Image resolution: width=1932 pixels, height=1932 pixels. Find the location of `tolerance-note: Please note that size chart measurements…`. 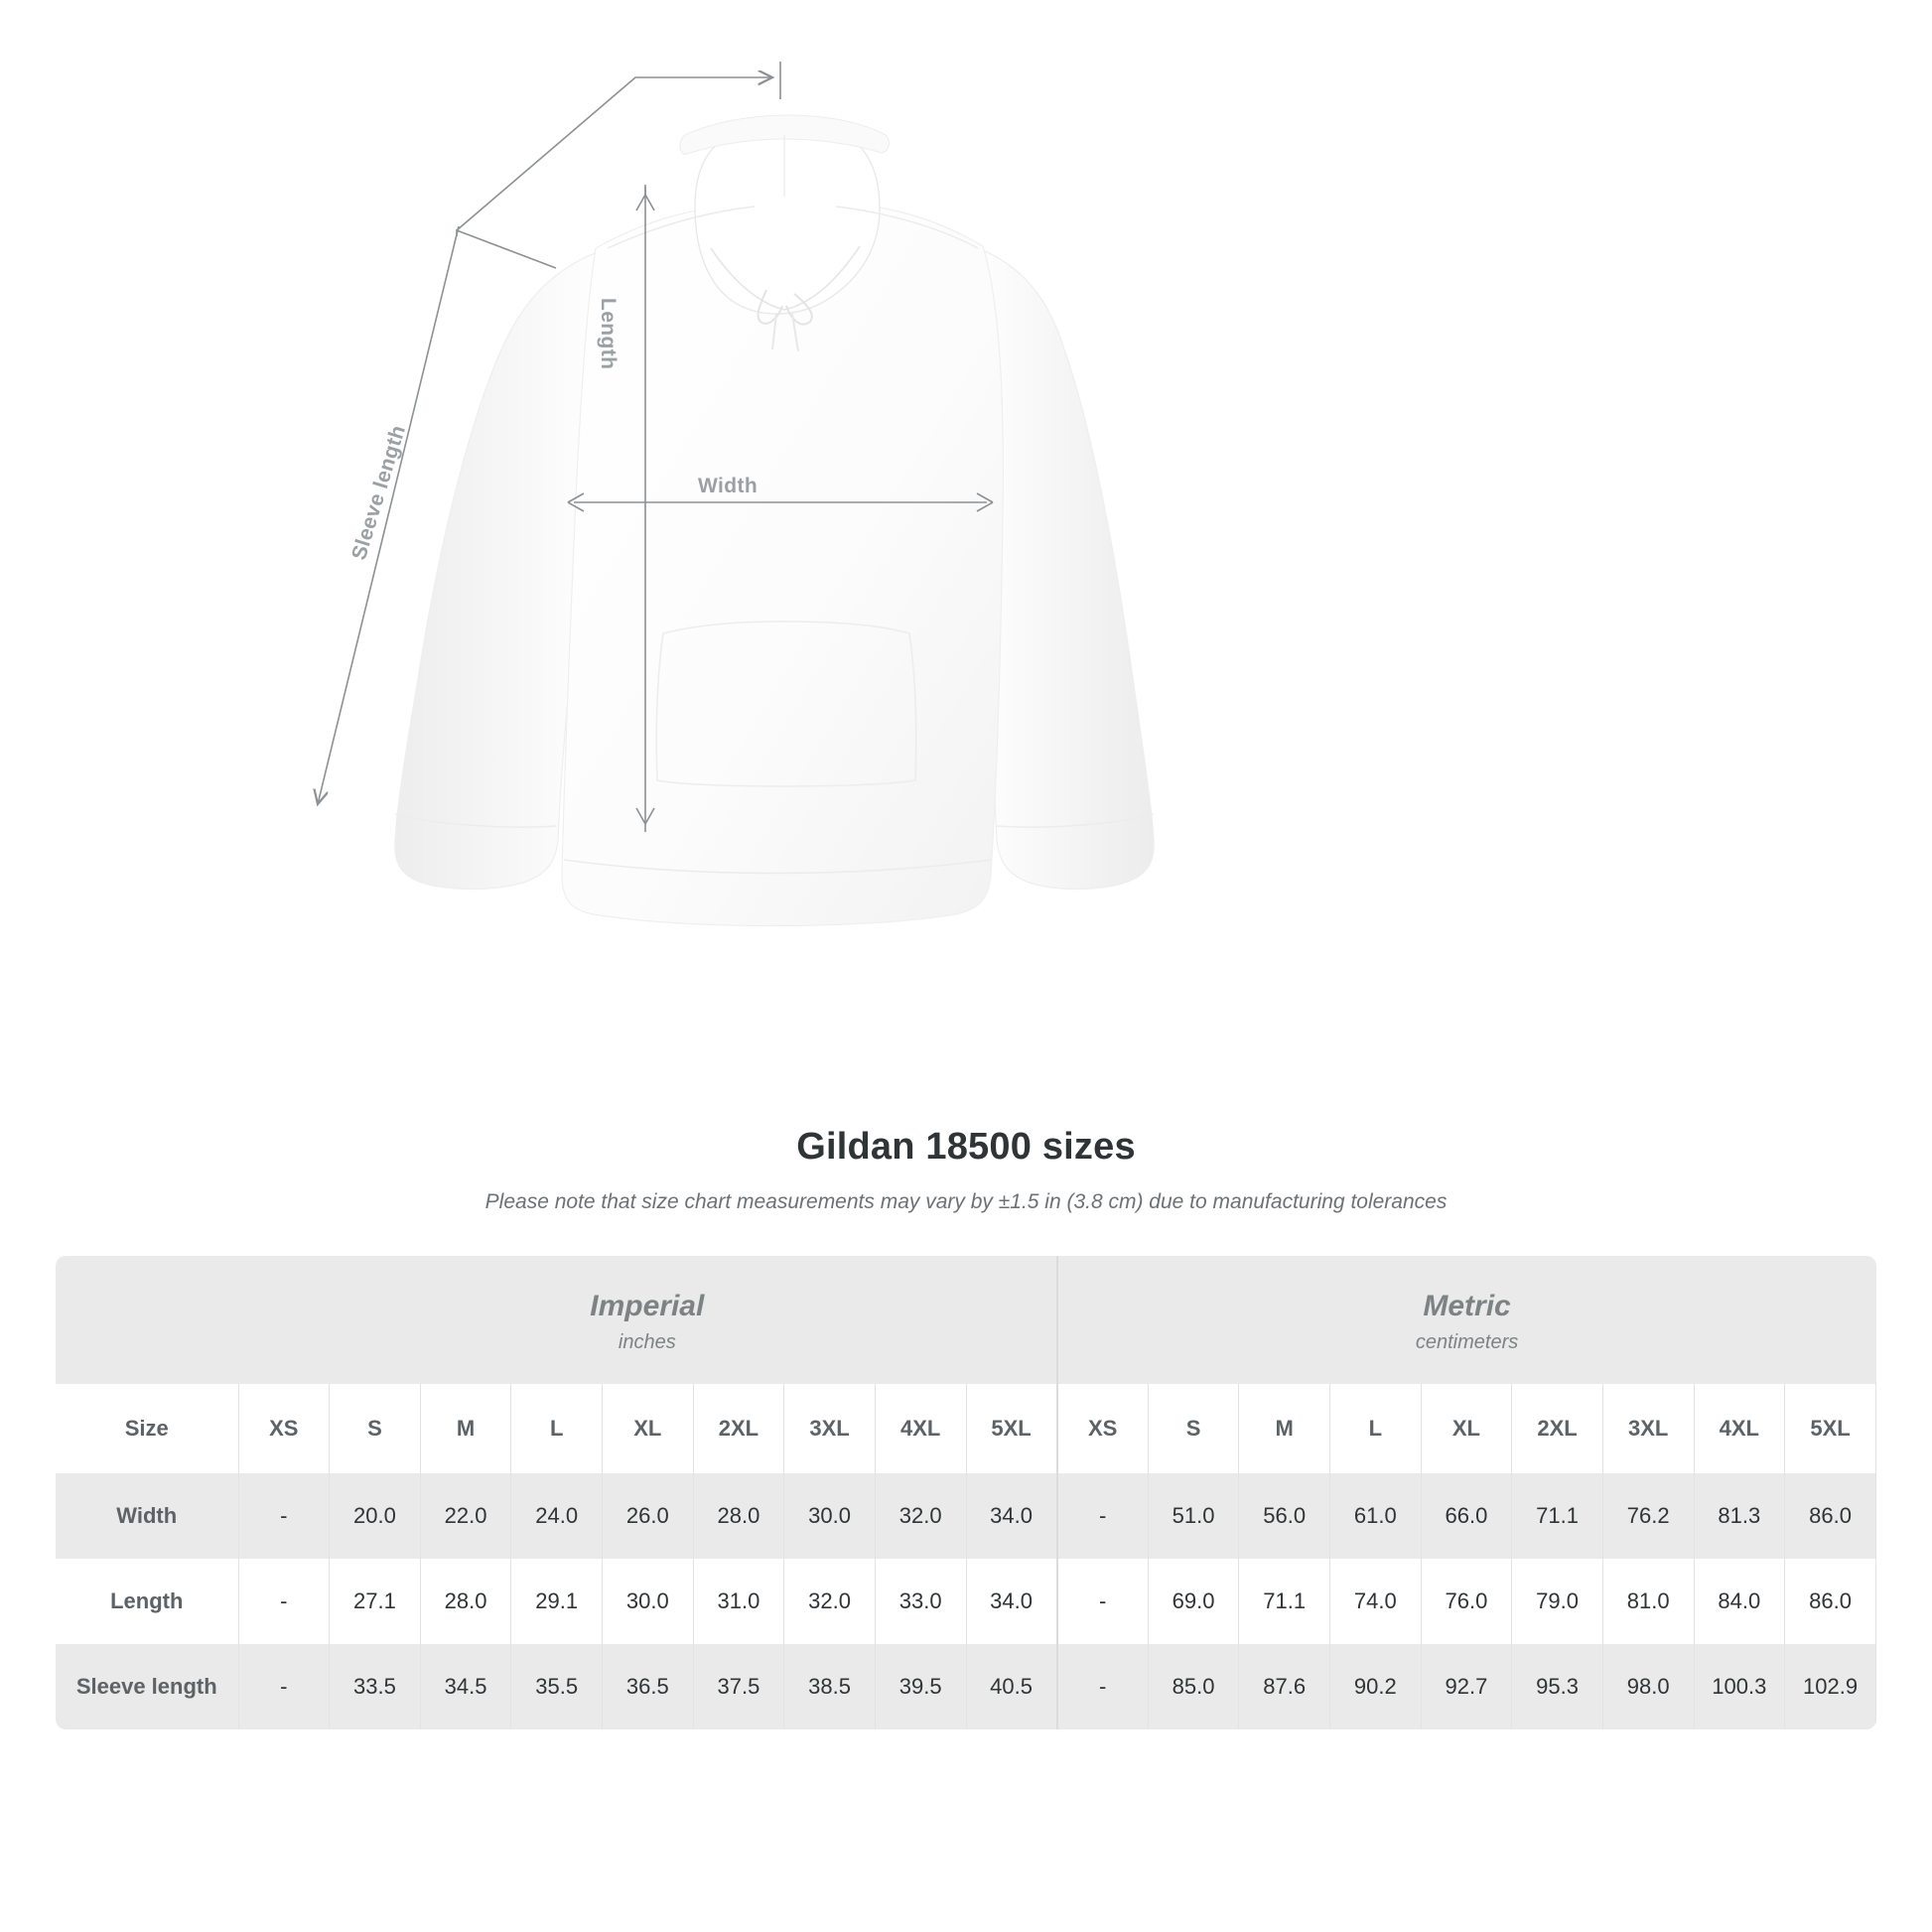

tolerance-note: Please note that size chart measurements… is located at coordinates (966, 1201).